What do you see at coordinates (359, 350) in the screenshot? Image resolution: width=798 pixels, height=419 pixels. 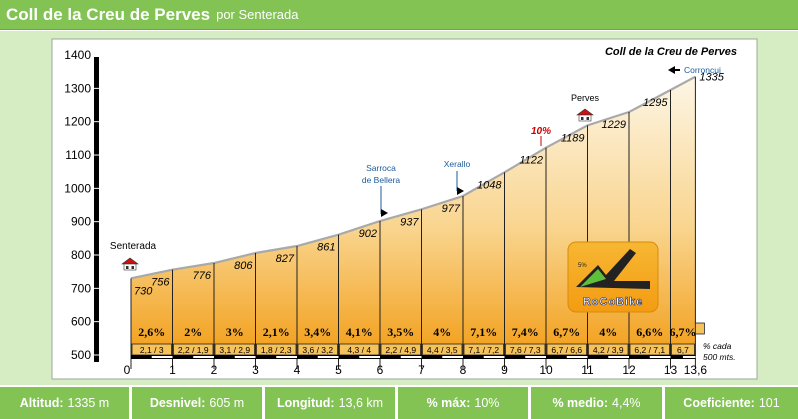 I see `segment-detail: 4,3 / 4` at bounding box center [359, 350].